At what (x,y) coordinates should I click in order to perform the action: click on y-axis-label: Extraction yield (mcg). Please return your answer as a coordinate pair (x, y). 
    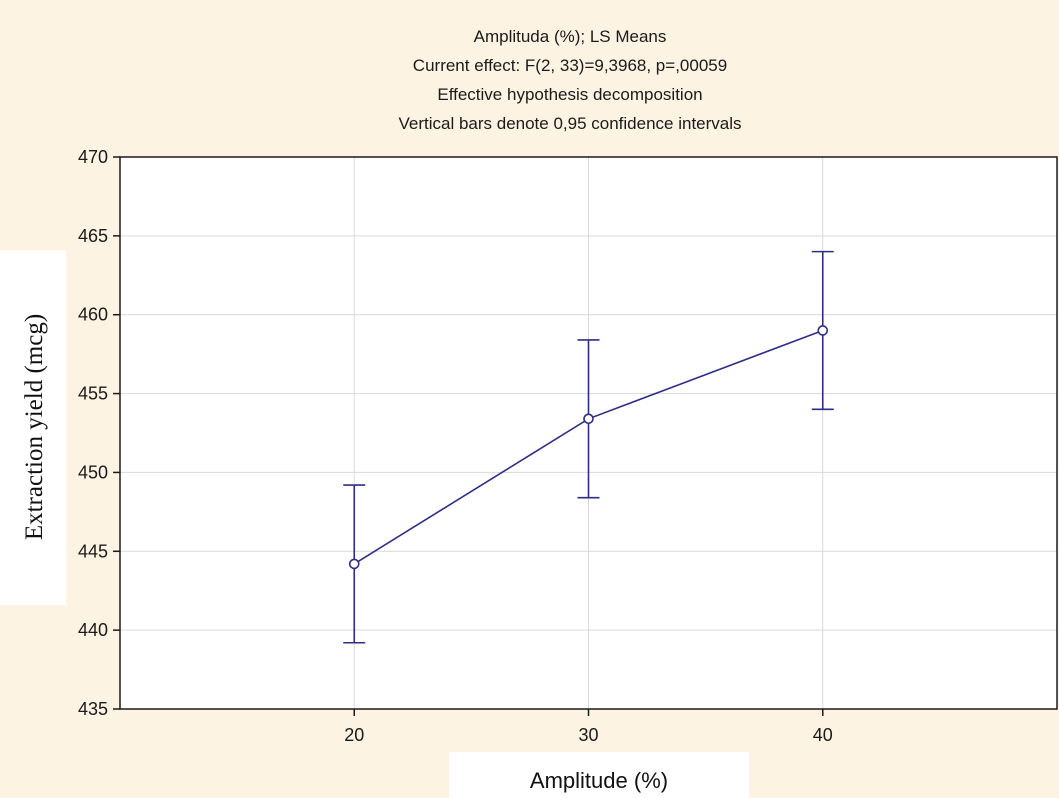
    Looking at the image, I should click on (34, 427).